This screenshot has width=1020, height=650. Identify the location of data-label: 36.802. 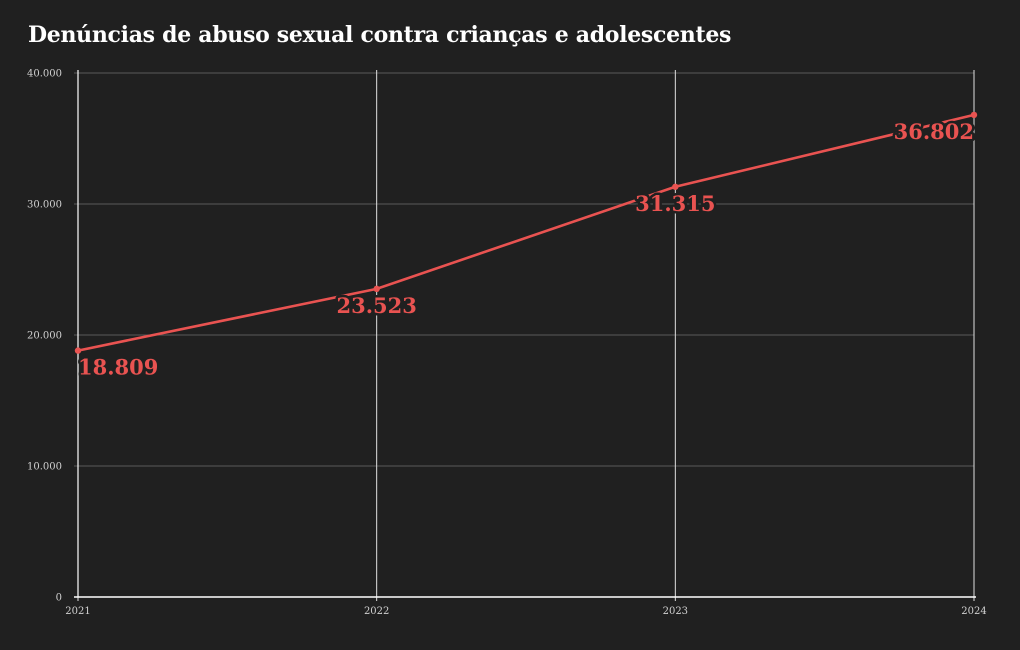
(934, 131).